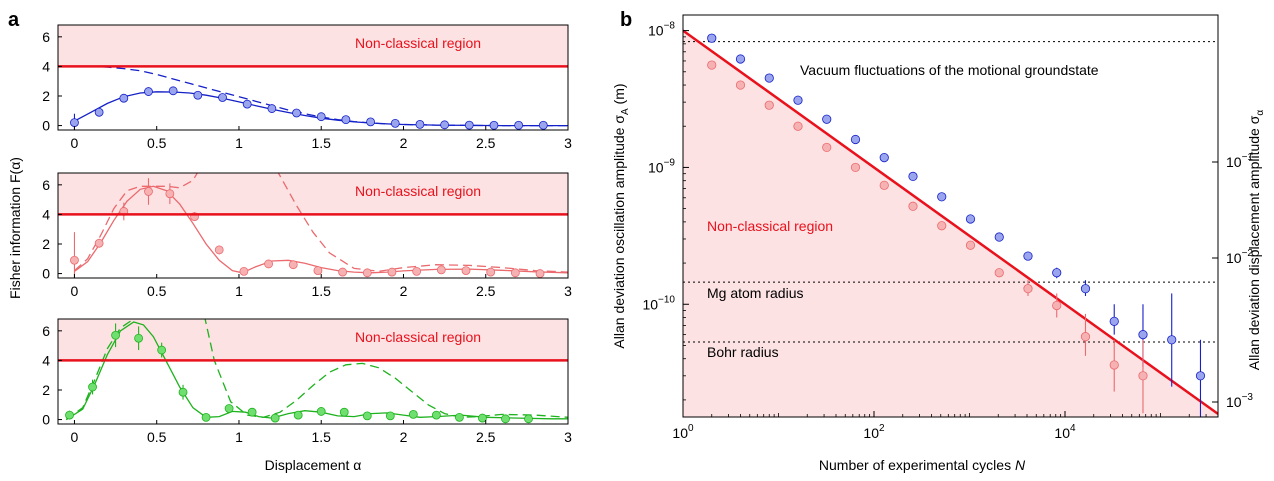 Image resolution: width=1274 pixels, height=481 pixels. Describe the element at coordinates (313, 340) in the screenshot. I see `nonclassical-region-bottom` at that location.